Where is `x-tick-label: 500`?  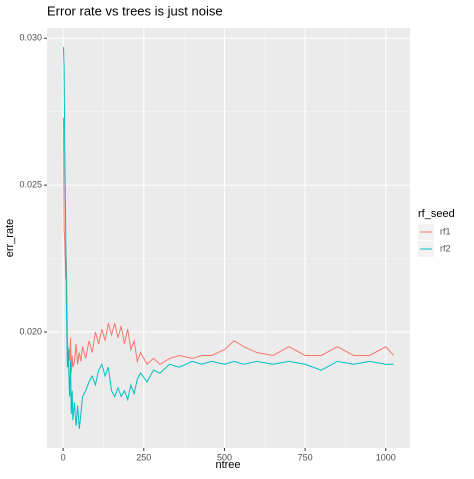 x-tick-label: 500 is located at coordinates (224, 457).